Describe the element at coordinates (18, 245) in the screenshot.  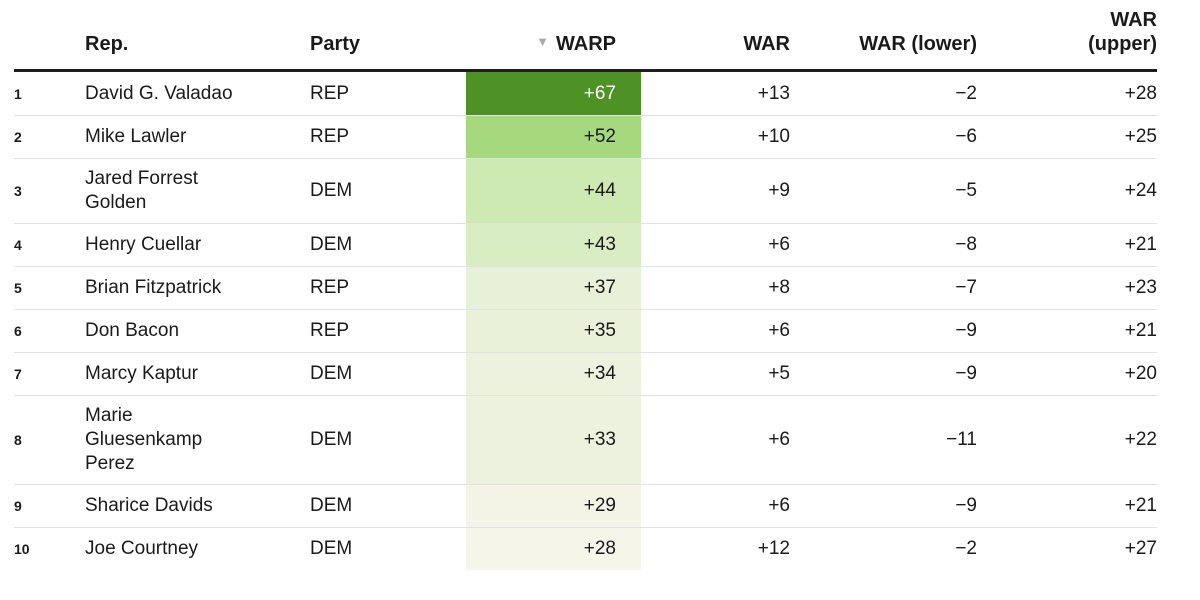
I see `rank-cell: 4` at that location.